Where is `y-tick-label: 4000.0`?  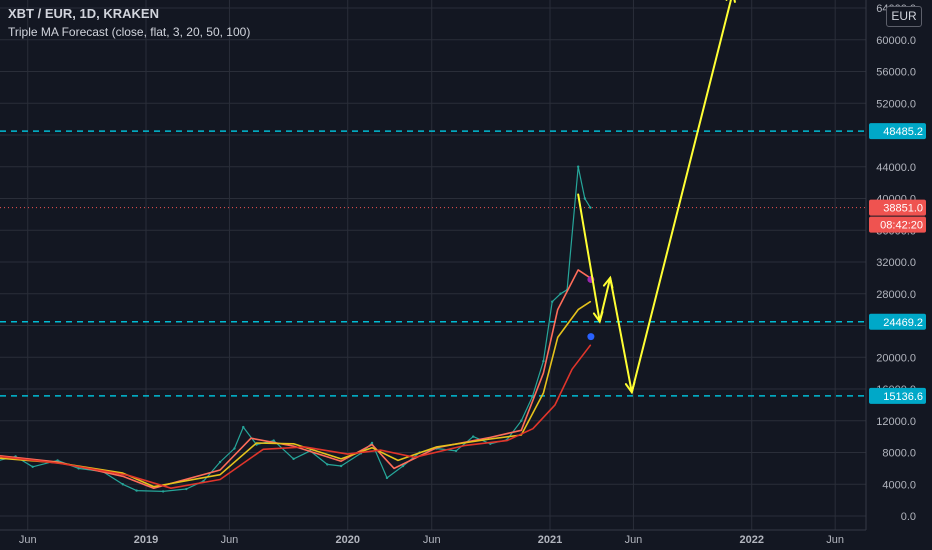 y-tick-label: 4000.0 is located at coordinates (899, 485).